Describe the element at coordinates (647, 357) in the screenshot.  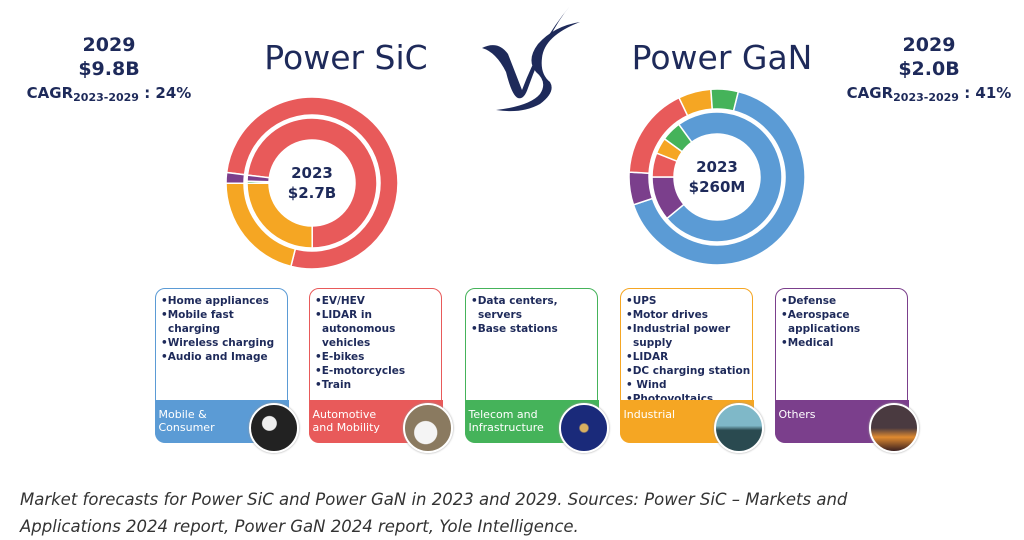
I see `application-item: •LIDAR` at that location.